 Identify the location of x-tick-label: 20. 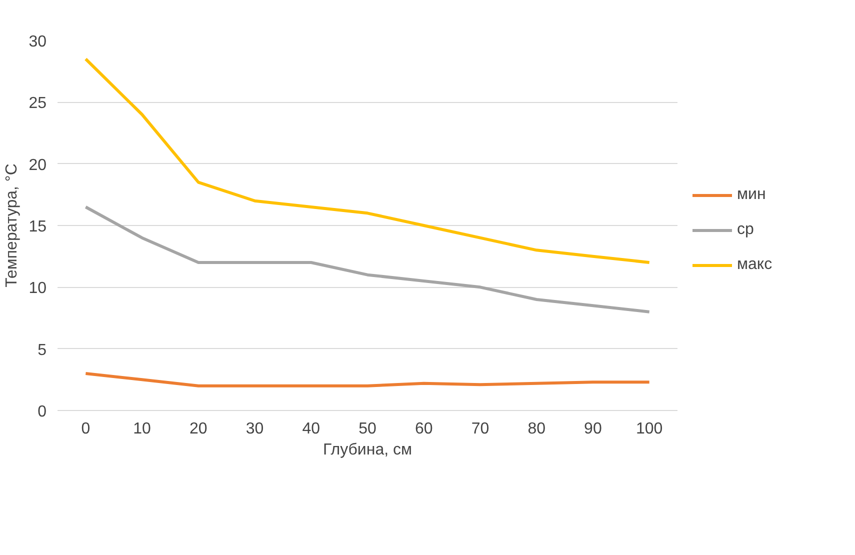
(199, 429).